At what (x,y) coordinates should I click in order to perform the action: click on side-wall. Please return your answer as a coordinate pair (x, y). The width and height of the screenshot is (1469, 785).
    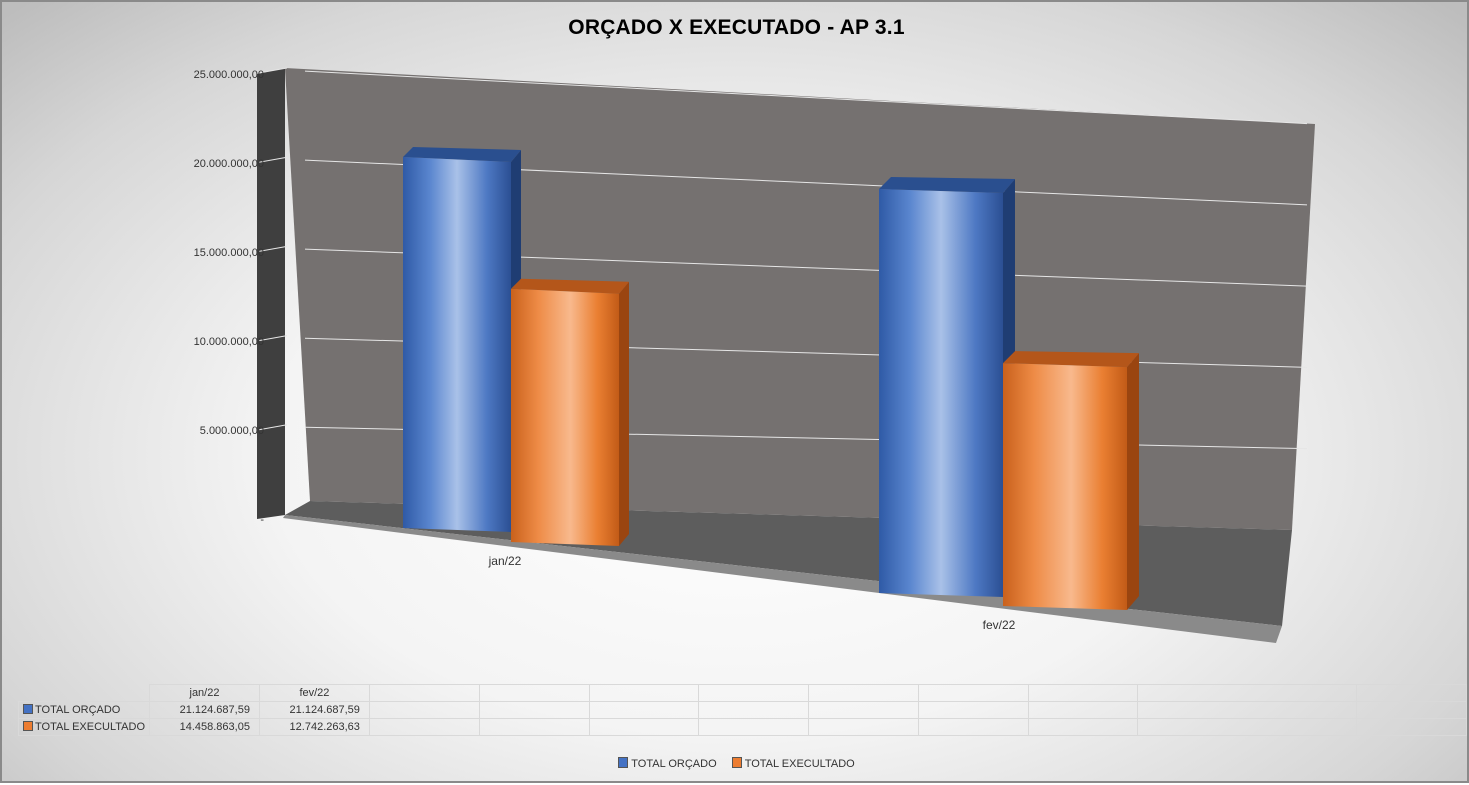
    Looking at the image, I should click on (271, 293).